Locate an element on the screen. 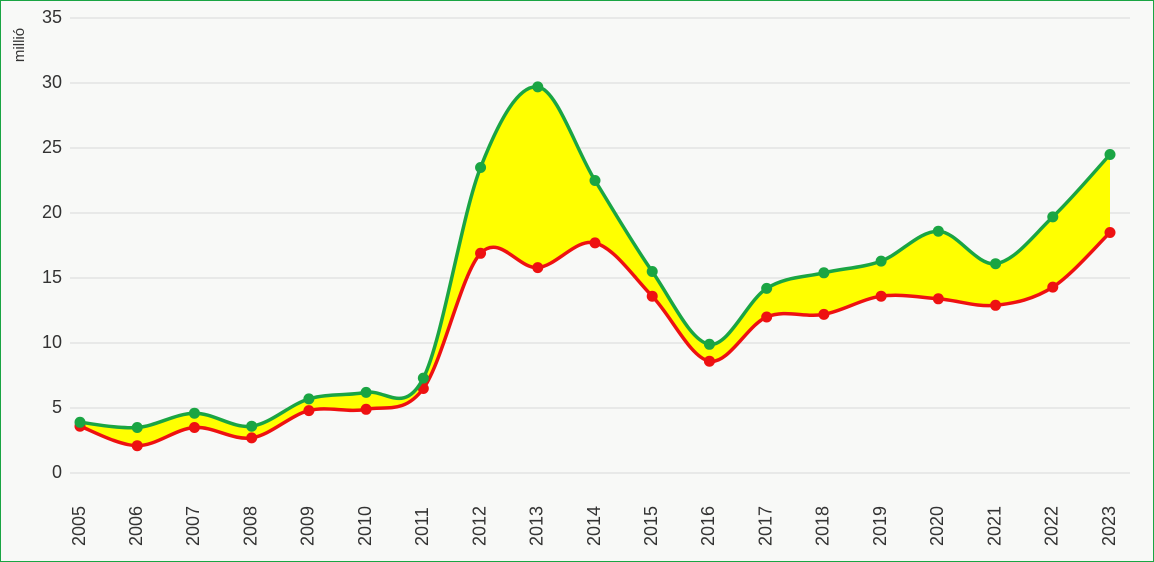 The image size is (1154, 562). x-tick-label: 2009 is located at coordinates (308, 526).